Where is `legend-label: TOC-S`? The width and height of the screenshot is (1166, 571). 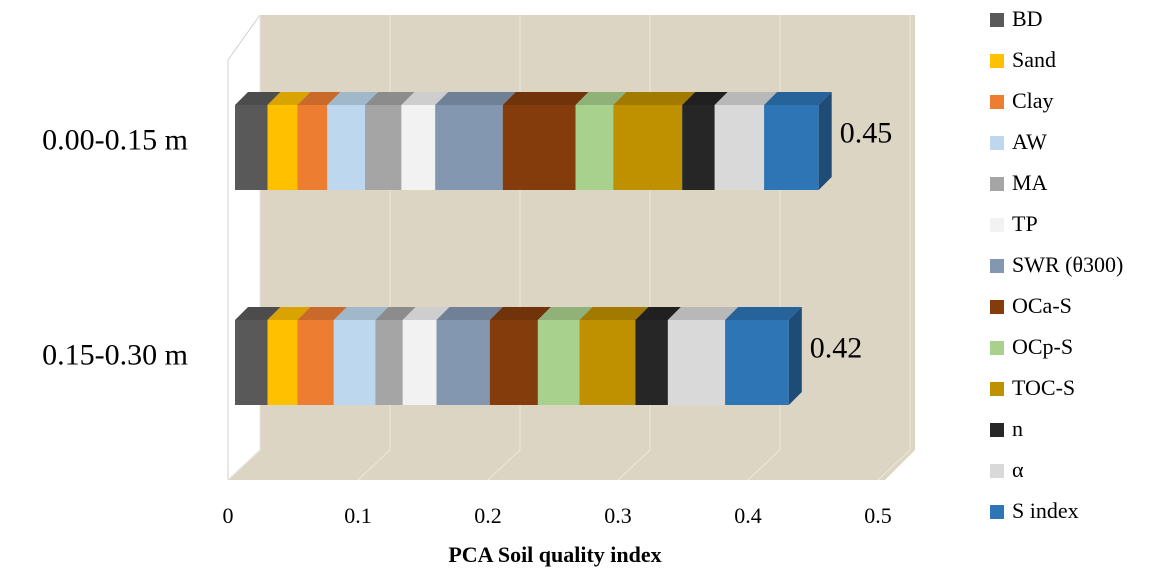
legend-label: TOC-S is located at coordinates (1043, 387).